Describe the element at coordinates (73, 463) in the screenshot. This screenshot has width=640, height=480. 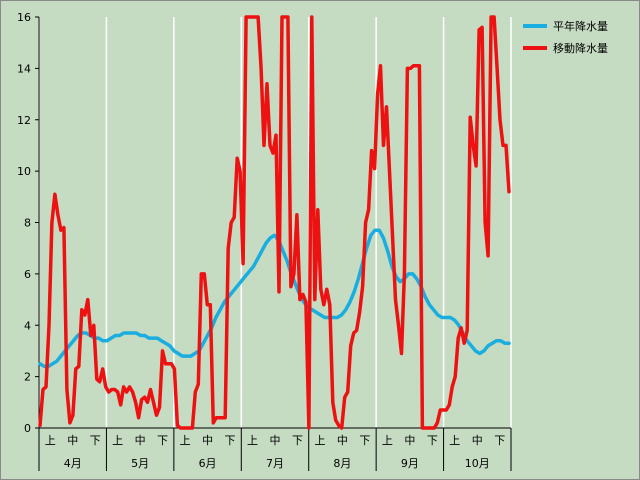
I see `x-month-label: 4月` at that location.